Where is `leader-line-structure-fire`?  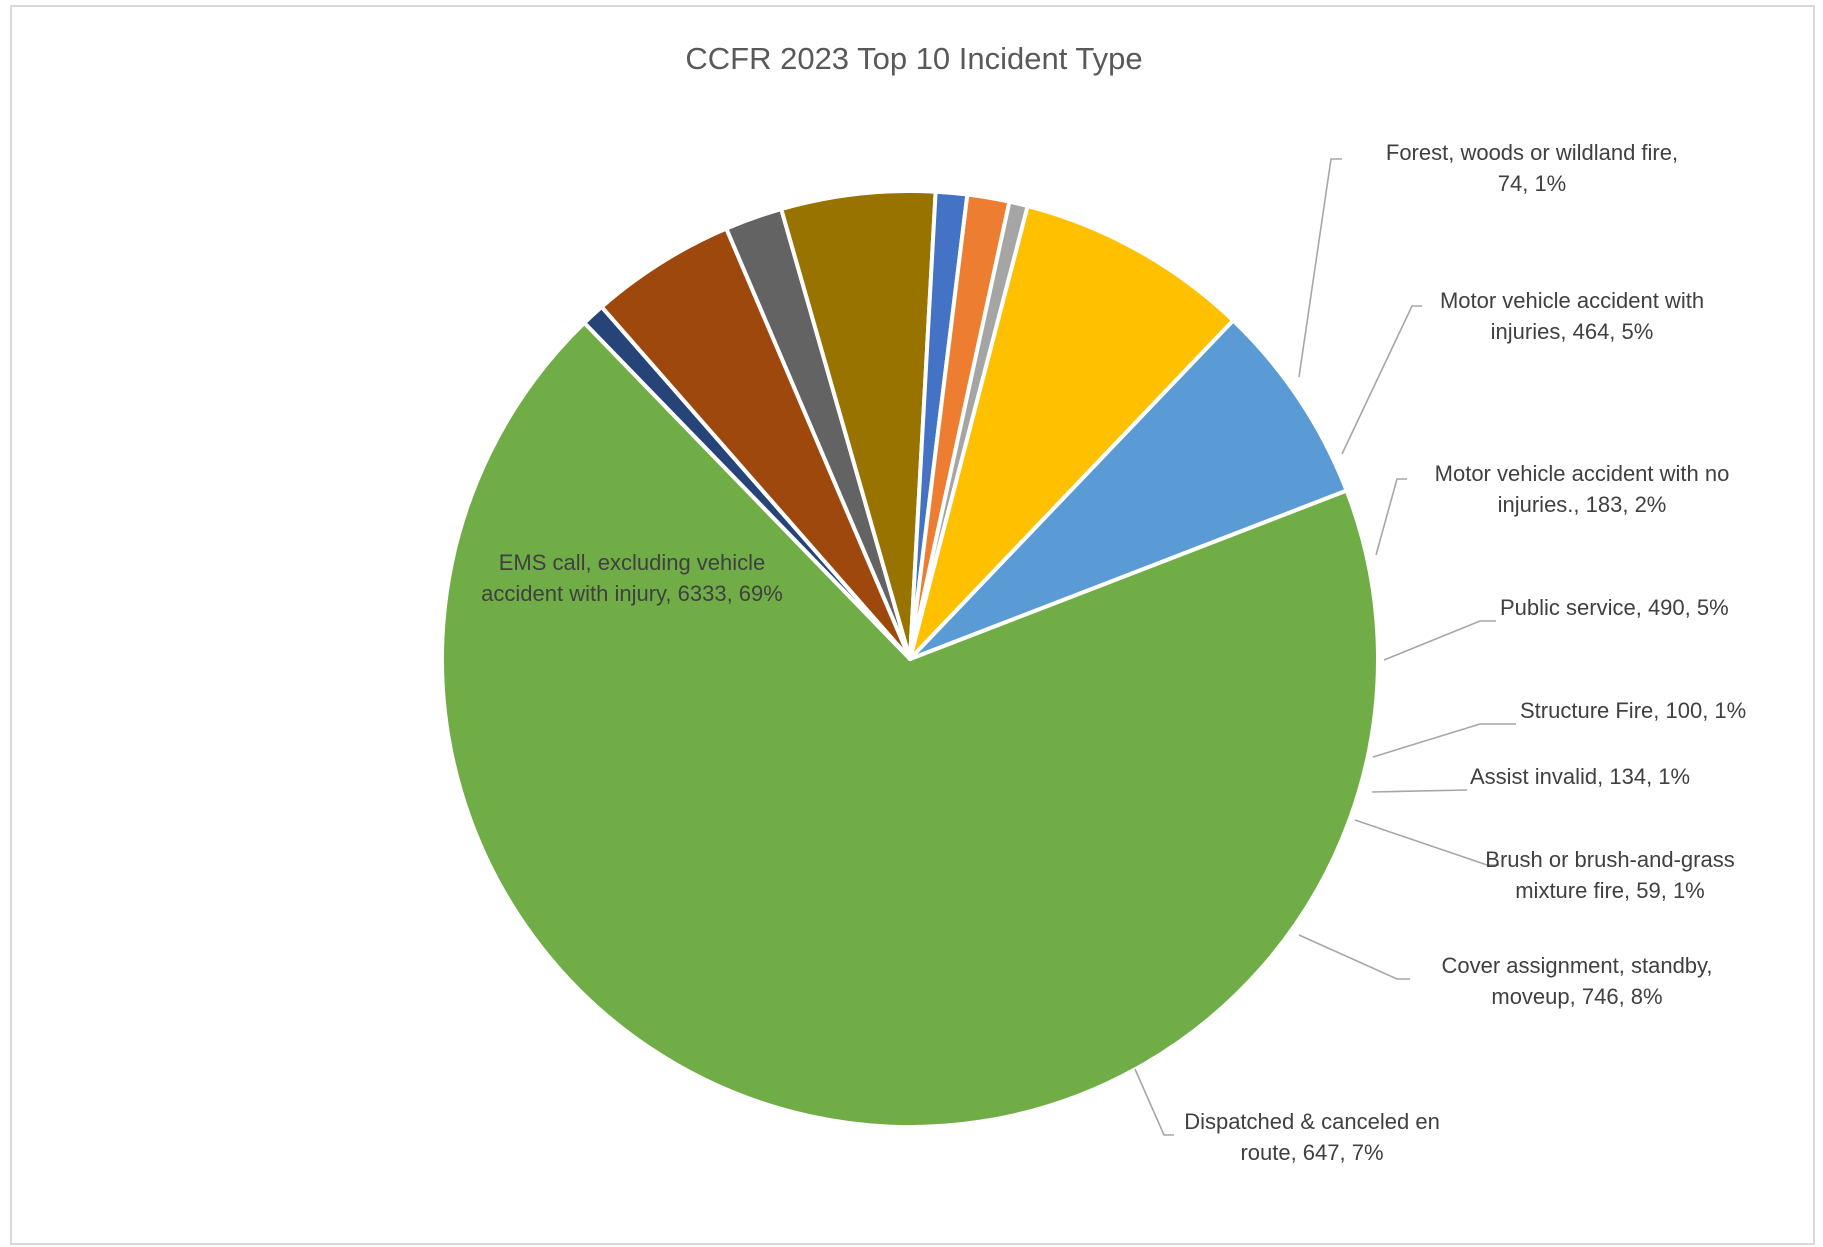 leader-line-structure-fire is located at coordinates (1444, 740).